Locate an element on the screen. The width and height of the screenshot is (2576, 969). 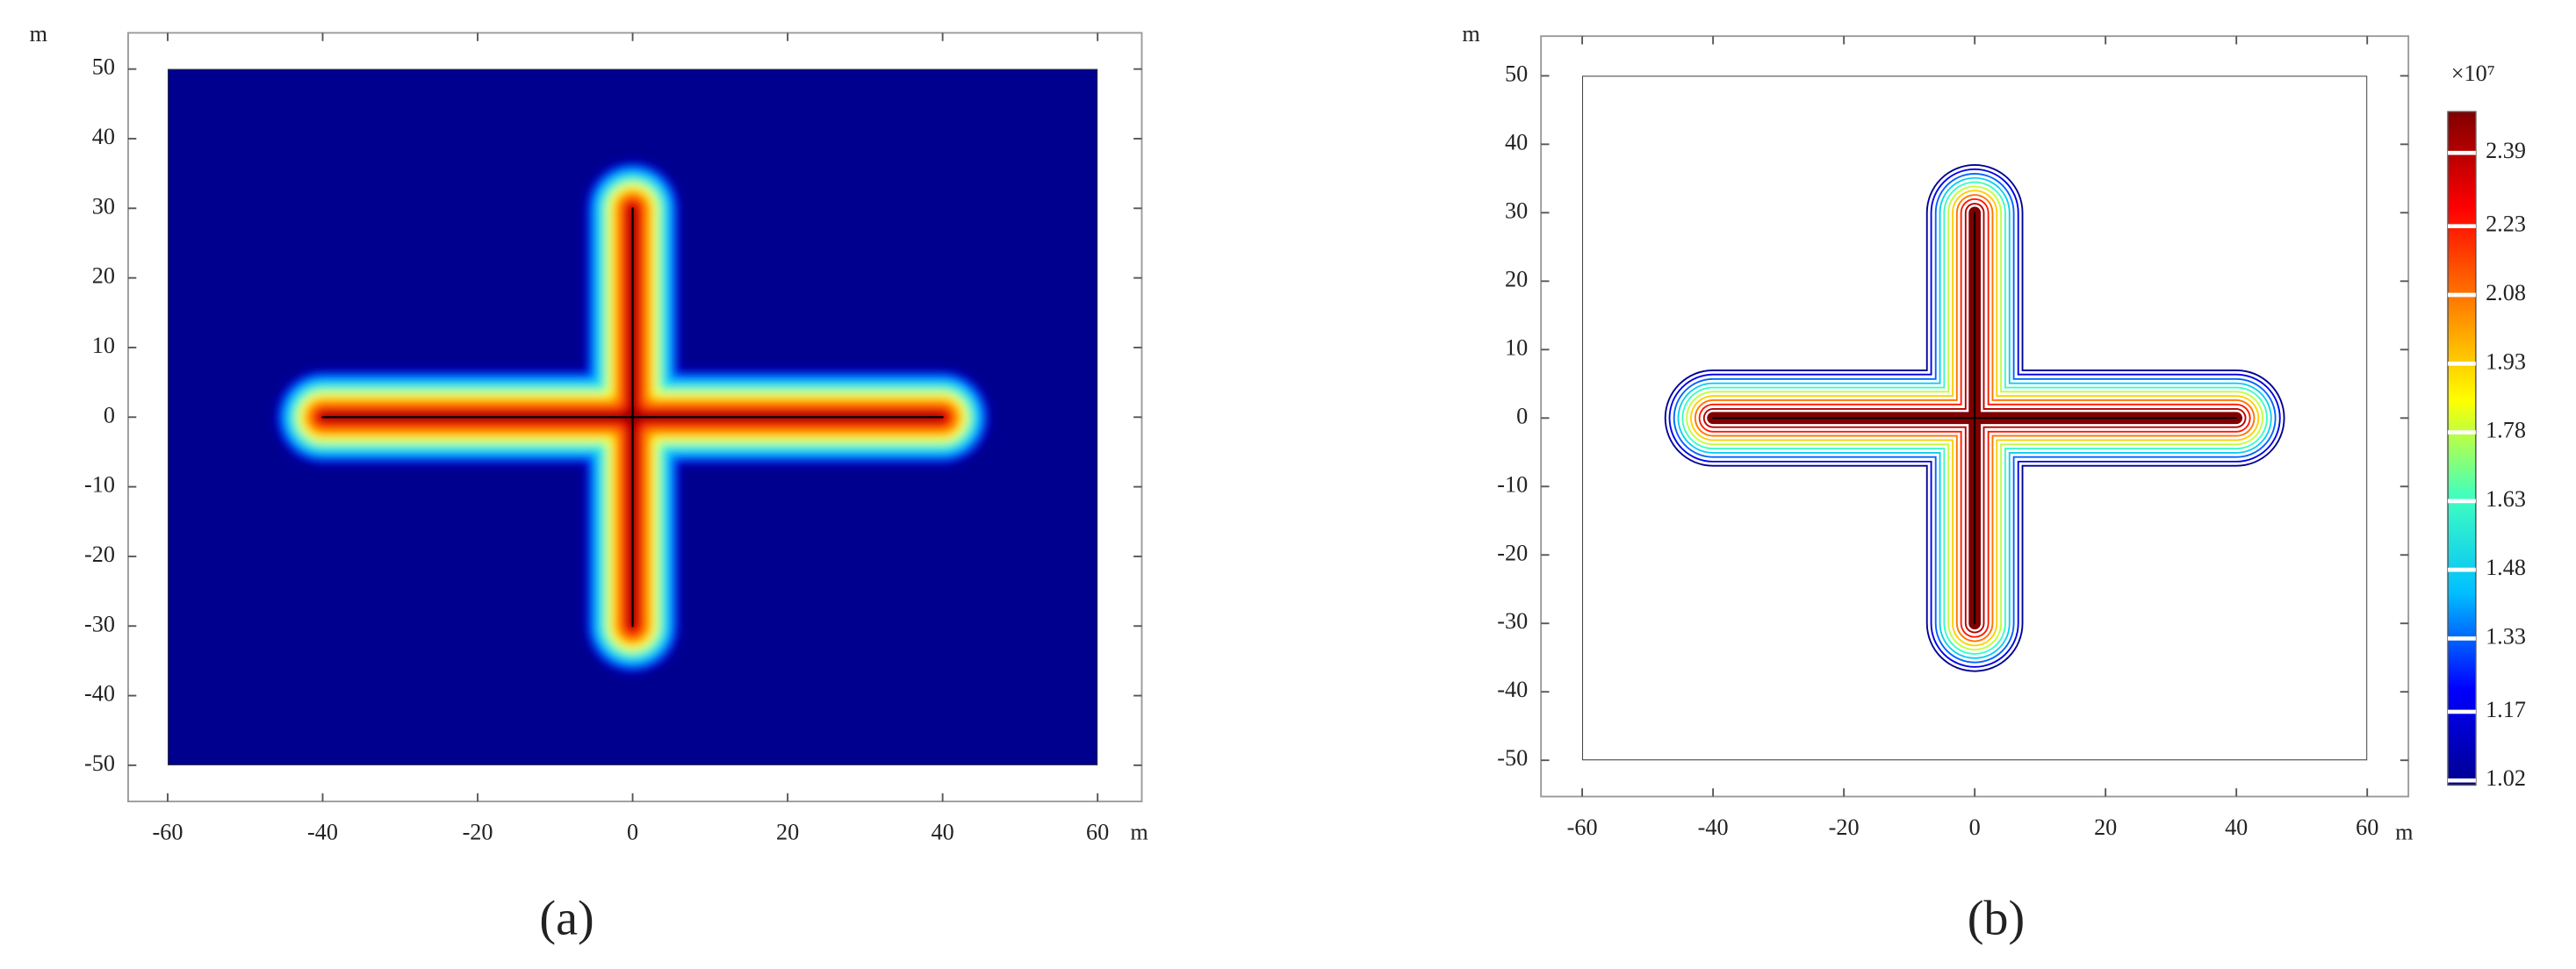
colorbar-tick-label: 2.39 is located at coordinates (2506, 150).